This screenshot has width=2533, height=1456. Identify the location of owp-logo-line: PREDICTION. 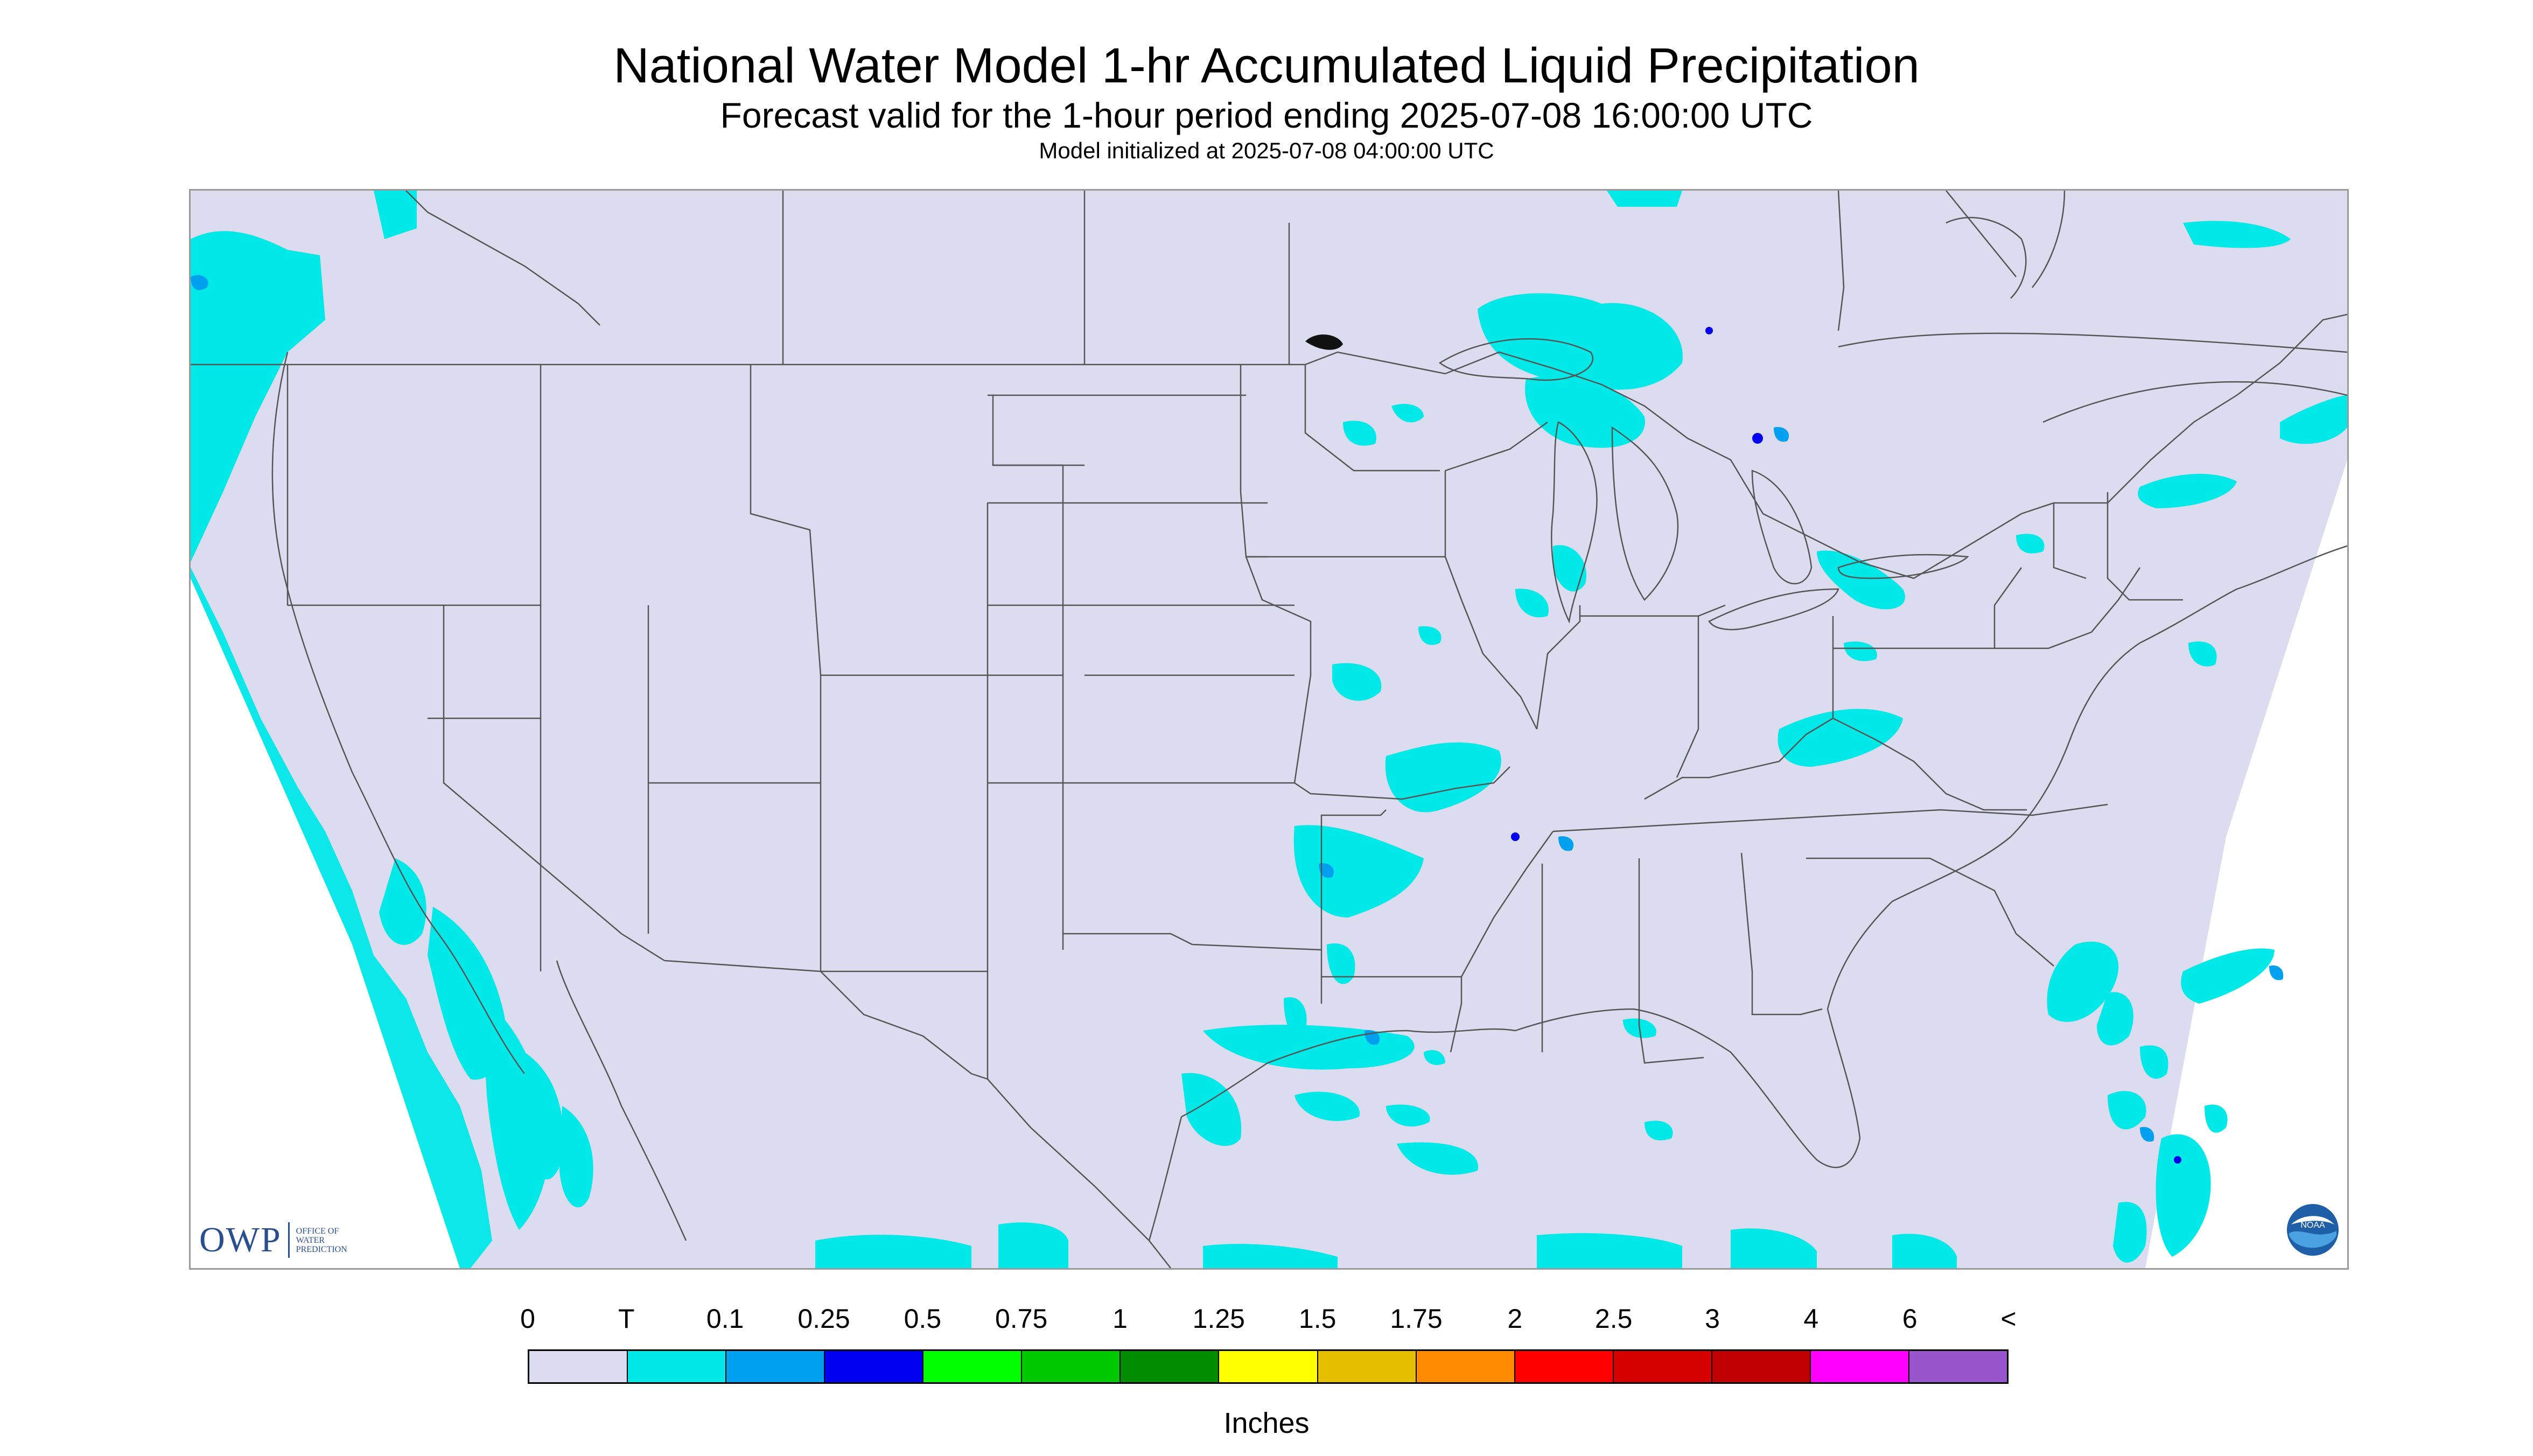
(322, 1249).